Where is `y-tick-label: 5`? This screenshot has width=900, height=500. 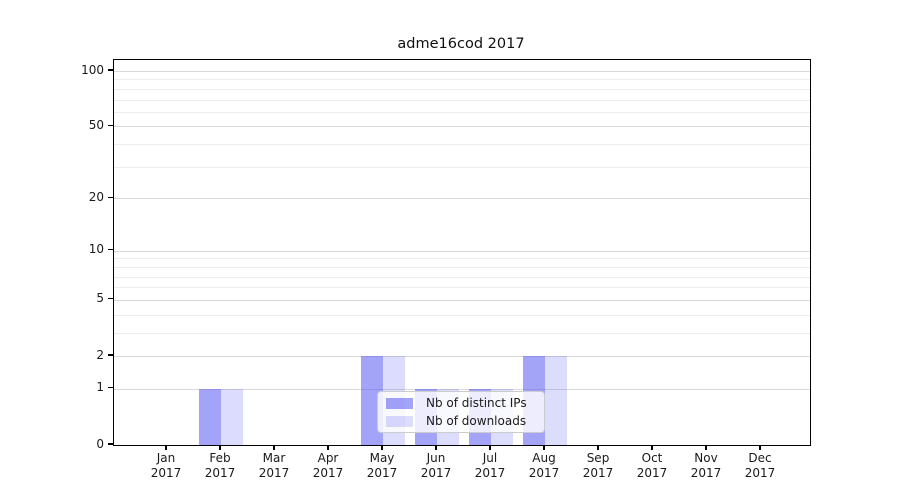 y-tick-label: 5 is located at coordinates (100, 298).